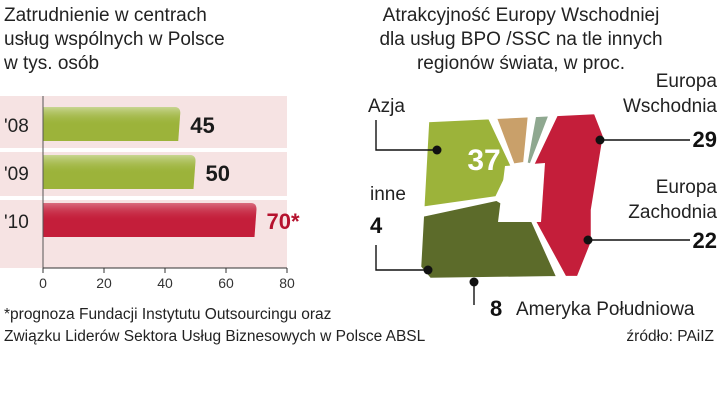  I want to click on value-label: 45, so click(202, 125).